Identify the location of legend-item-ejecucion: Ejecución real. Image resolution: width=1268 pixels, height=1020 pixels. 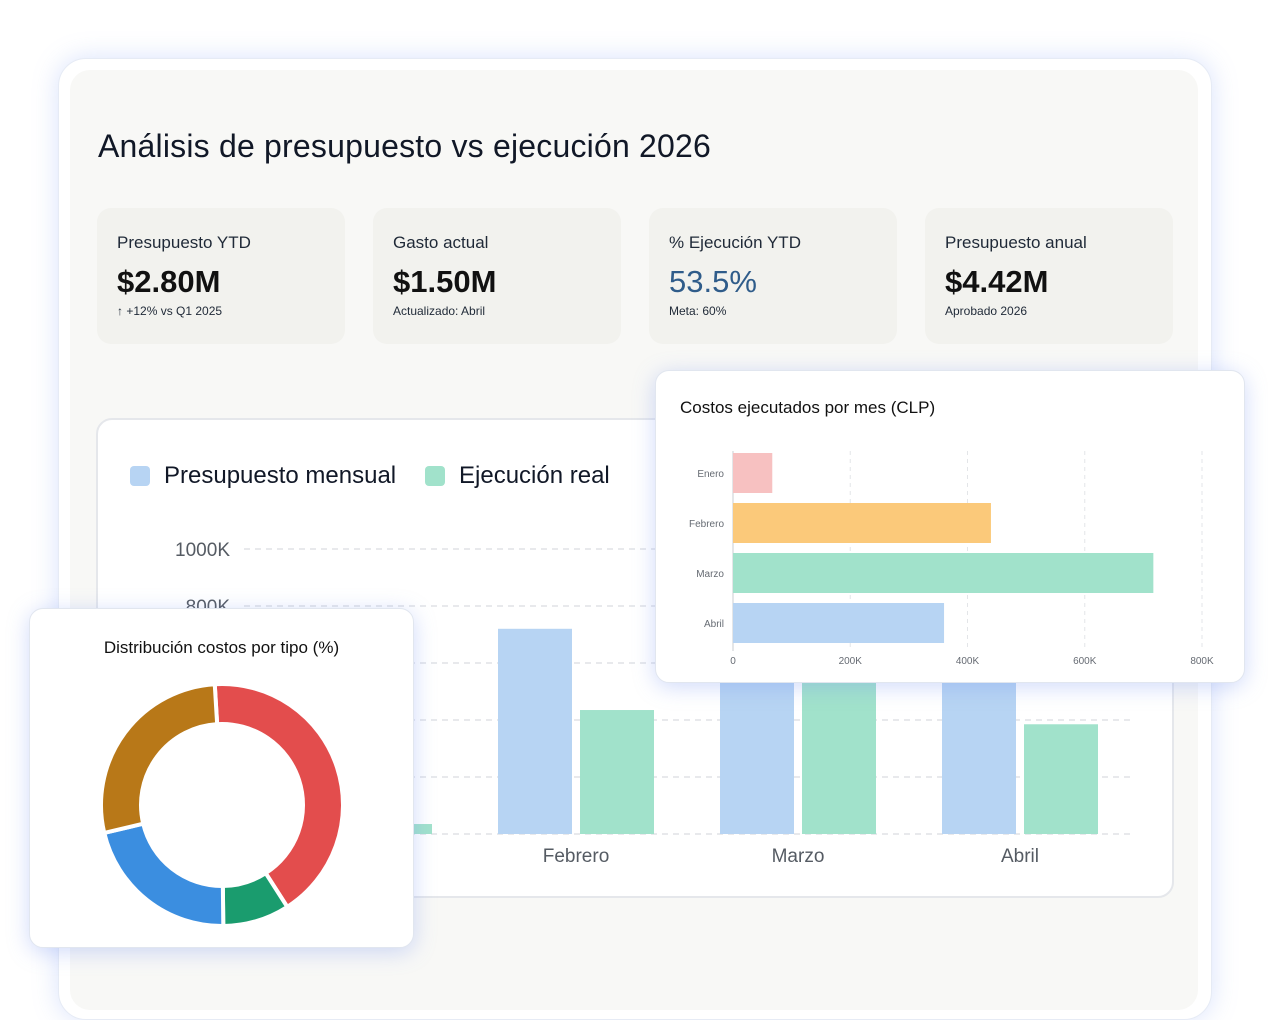
(517, 476).